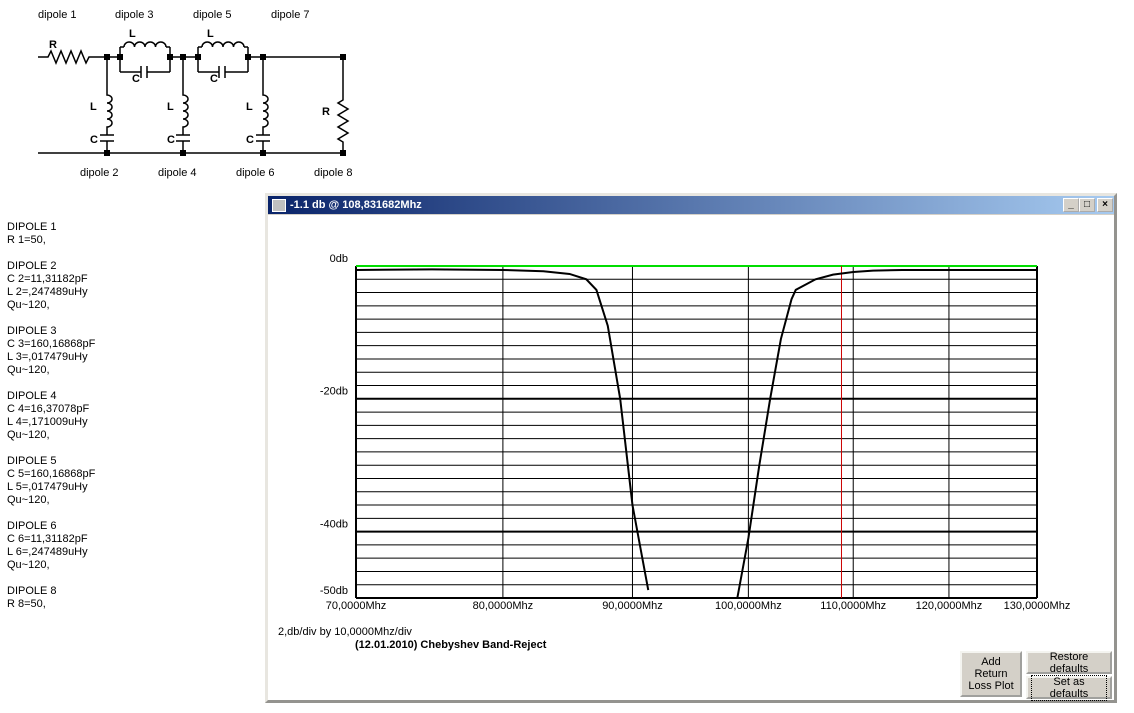 The height and width of the screenshot is (713, 1134). What do you see at coordinates (32, 266) in the screenshot?
I see `component-title: DIPOLE 2` at bounding box center [32, 266].